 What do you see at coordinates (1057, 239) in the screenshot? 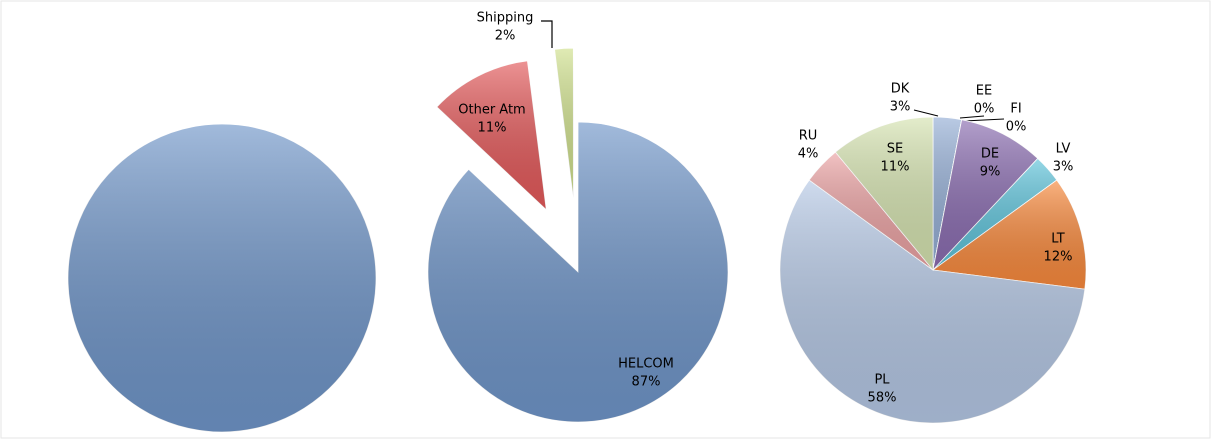
I see `slice-label: LT` at bounding box center [1057, 239].